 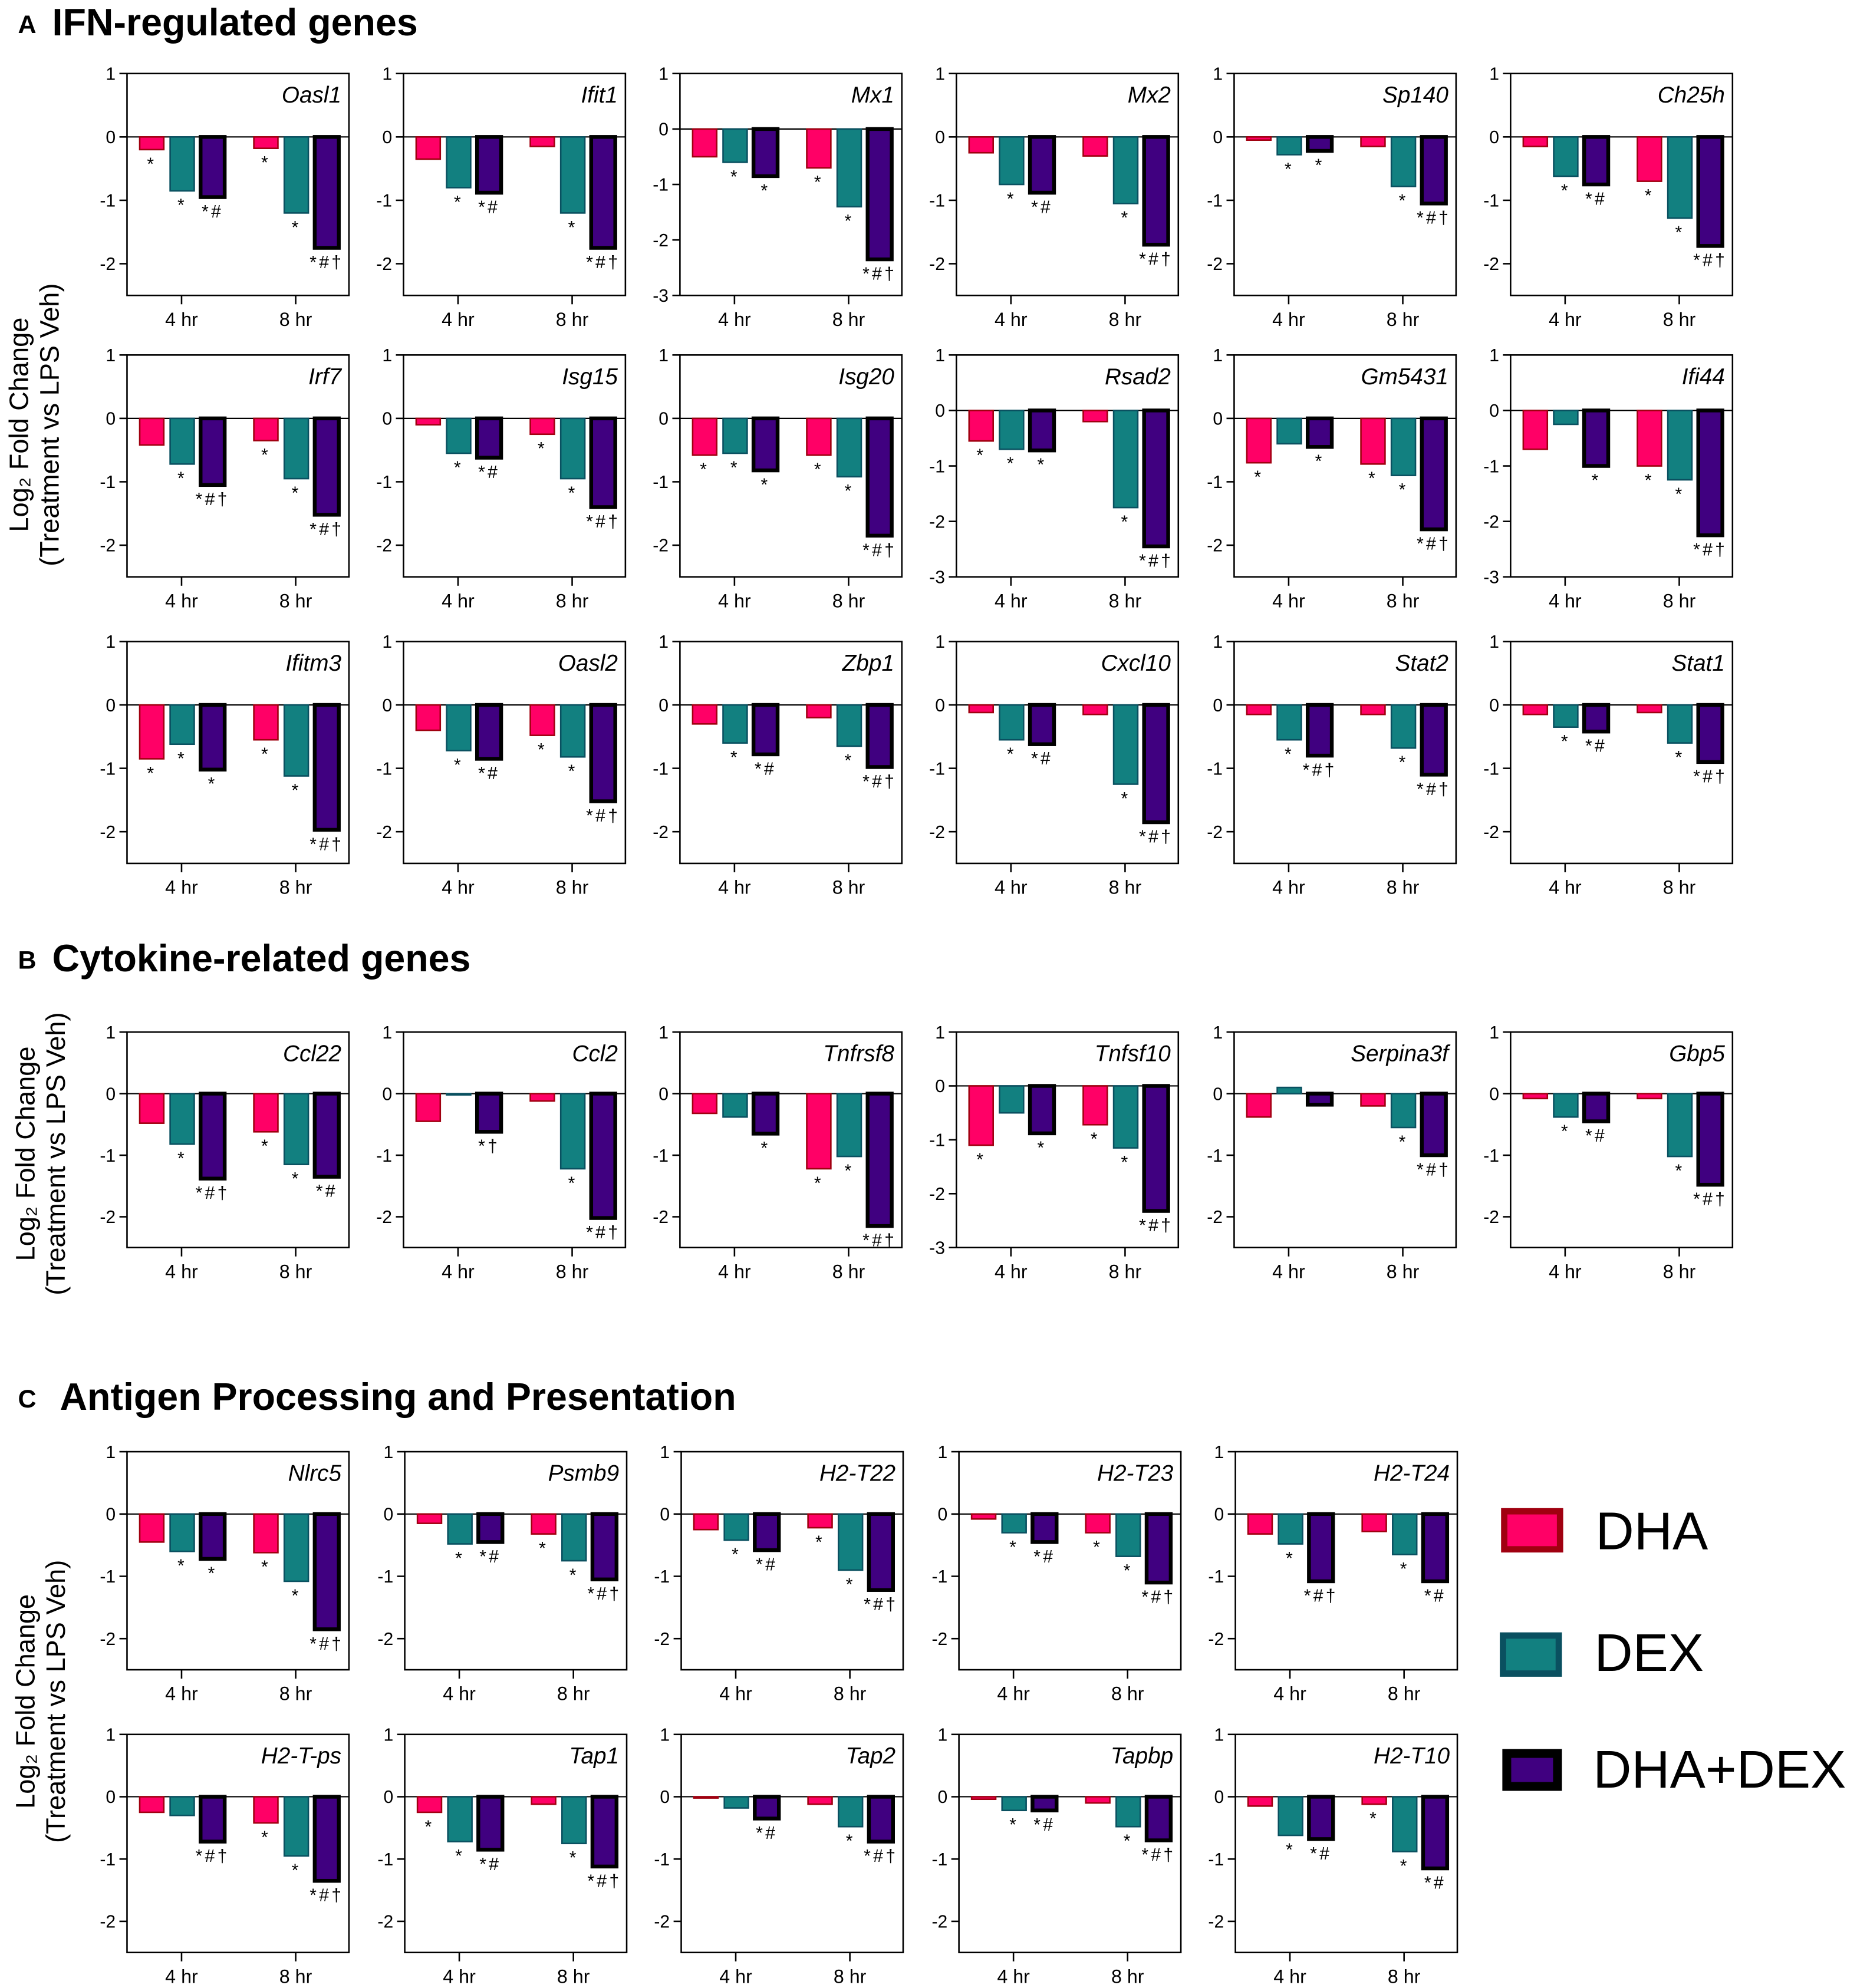 I want to click on gene-label: Cxcl10, so click(x=1136, y=663).